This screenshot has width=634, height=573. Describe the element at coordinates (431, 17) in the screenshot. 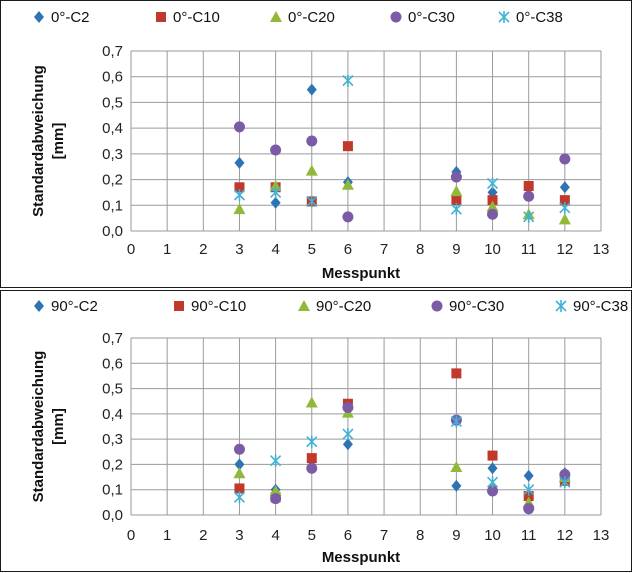

I see `legend-label: 0°-C30` at that location.